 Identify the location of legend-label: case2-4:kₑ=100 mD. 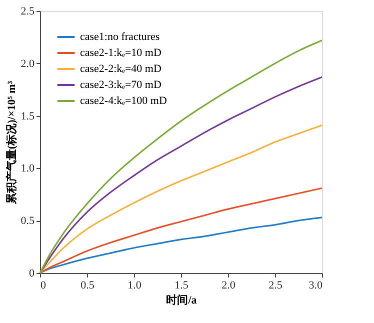
(123, 101).